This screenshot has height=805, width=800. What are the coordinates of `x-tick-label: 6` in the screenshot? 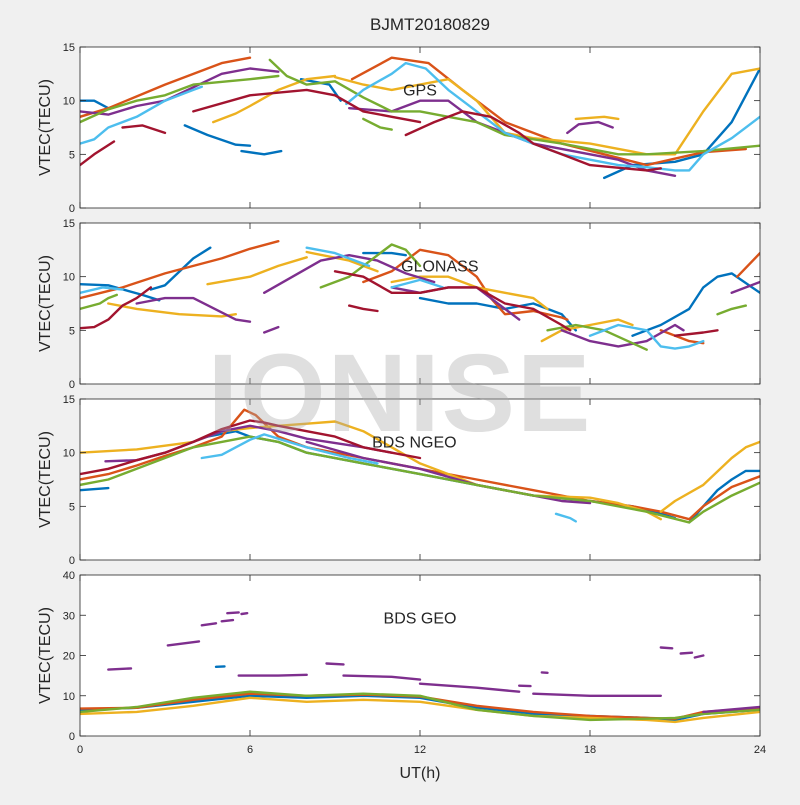 It's located at (250, 750).